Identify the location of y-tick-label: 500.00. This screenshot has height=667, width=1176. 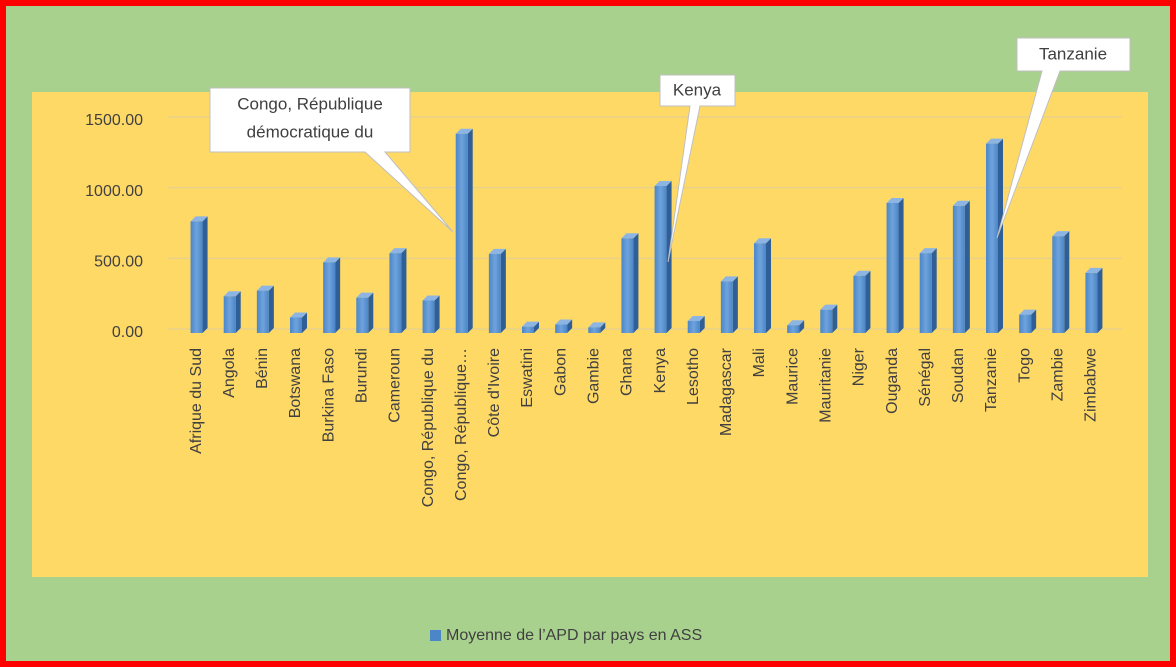
(118, 262).